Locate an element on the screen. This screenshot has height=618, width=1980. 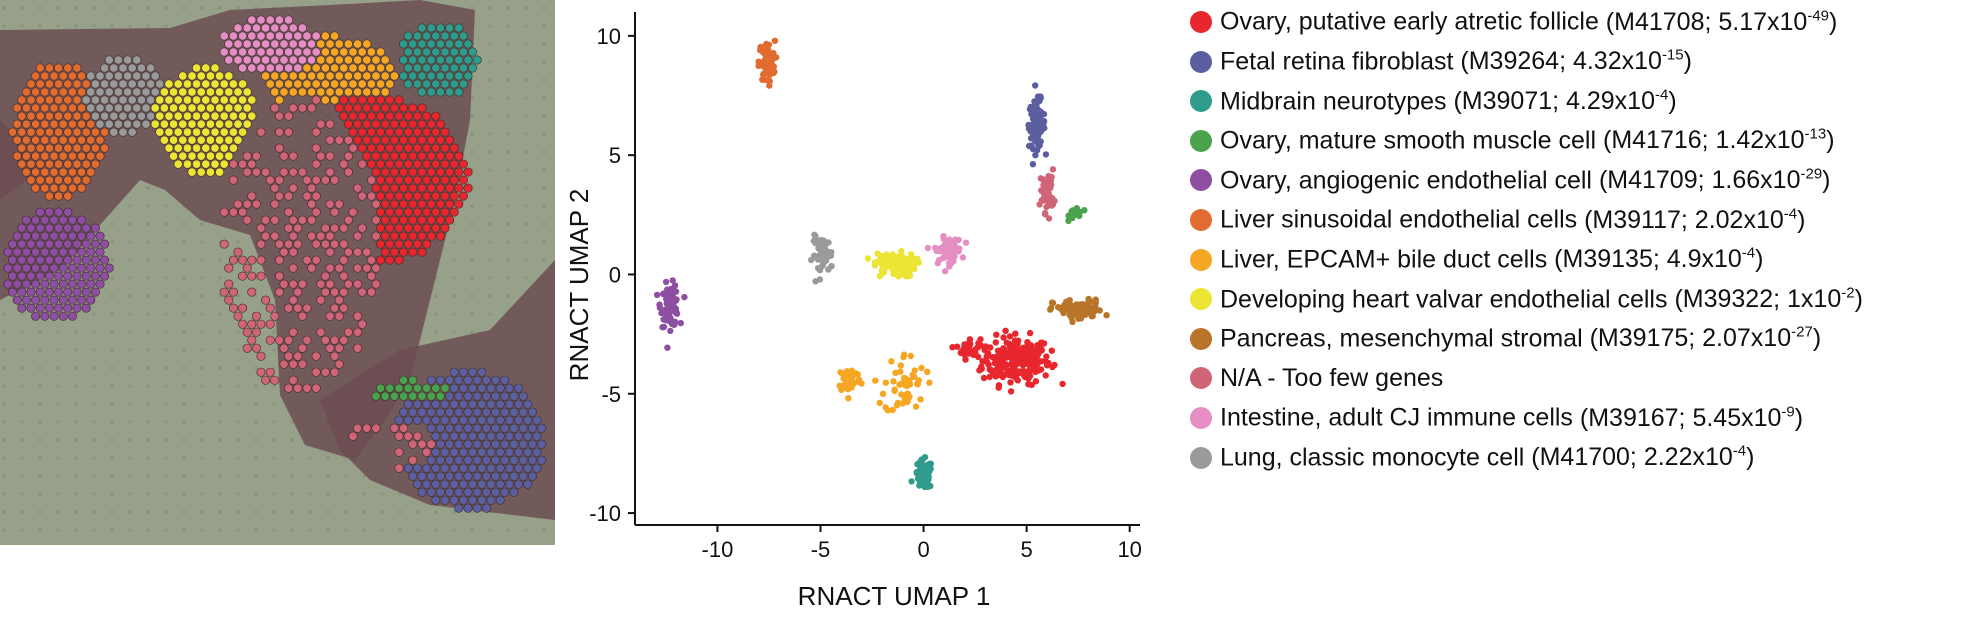
scatter-point-heart_valvar is located at coordinates (887, 257).